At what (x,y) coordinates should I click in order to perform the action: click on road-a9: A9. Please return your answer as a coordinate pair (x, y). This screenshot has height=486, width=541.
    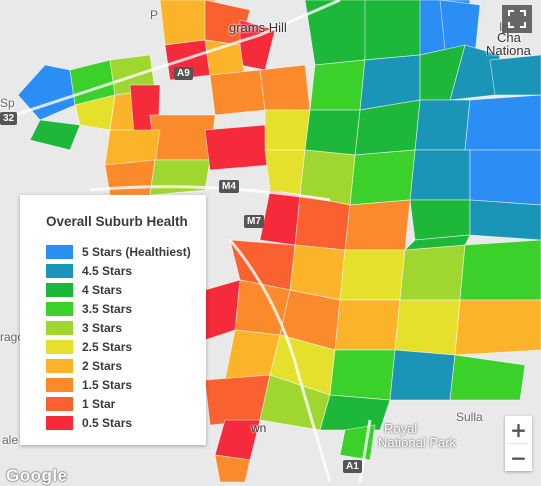
    Looking at the image, I should click on (183, 73).